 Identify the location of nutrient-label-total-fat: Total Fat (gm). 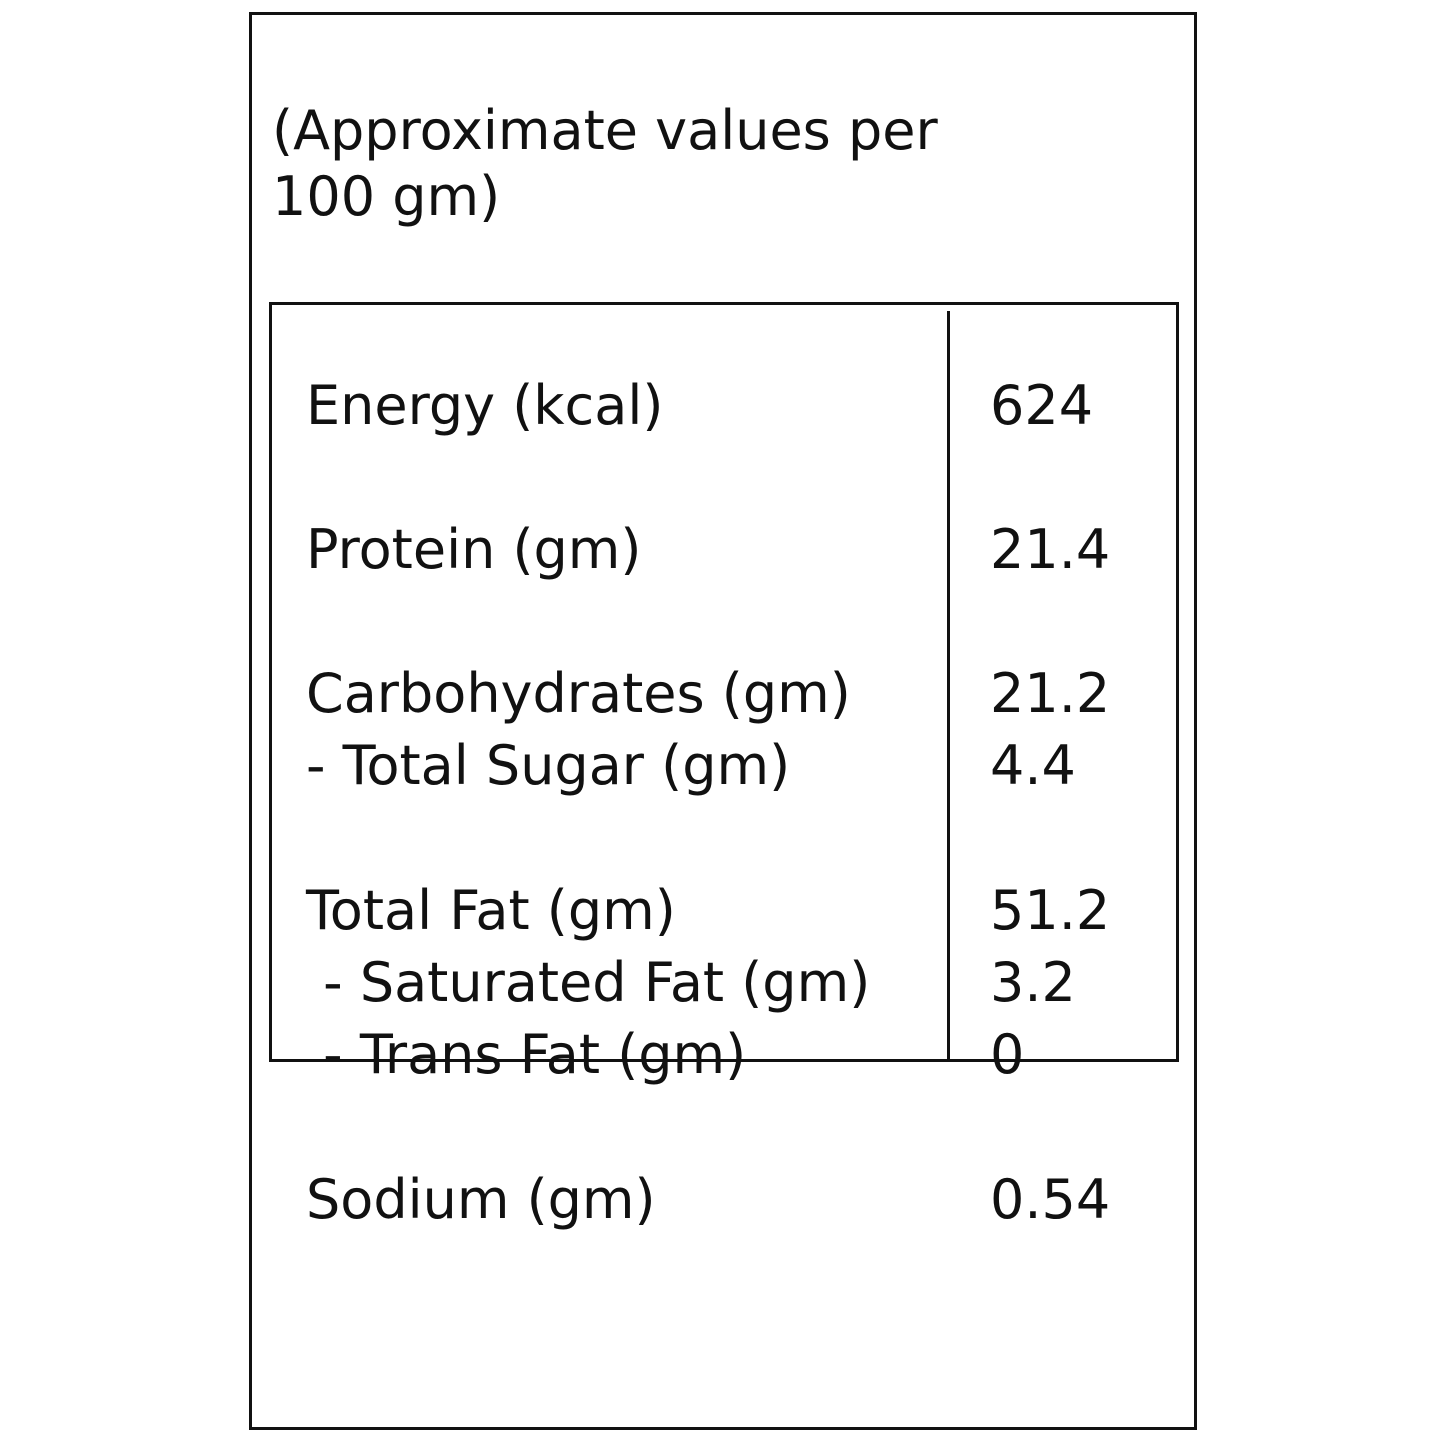
(491, 910).